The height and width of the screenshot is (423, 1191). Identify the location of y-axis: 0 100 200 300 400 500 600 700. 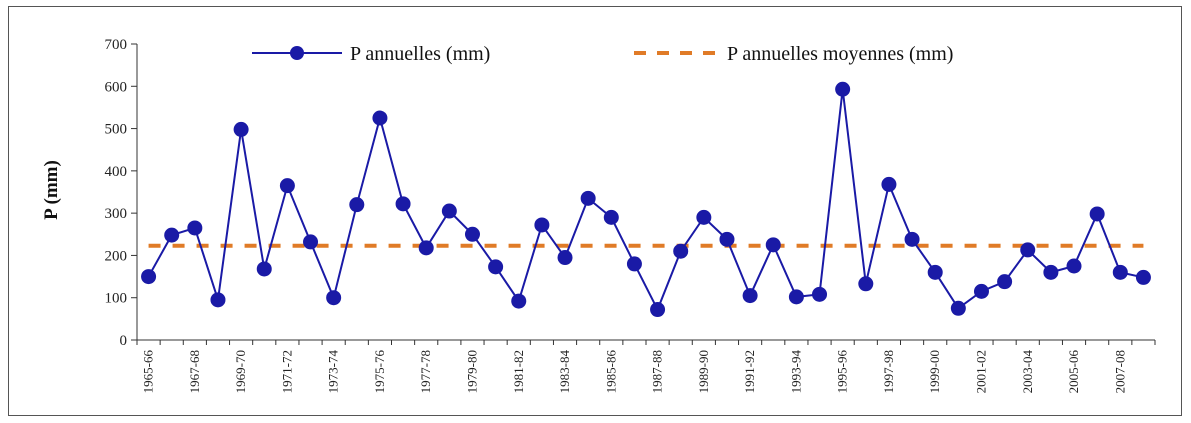
(121, 193).